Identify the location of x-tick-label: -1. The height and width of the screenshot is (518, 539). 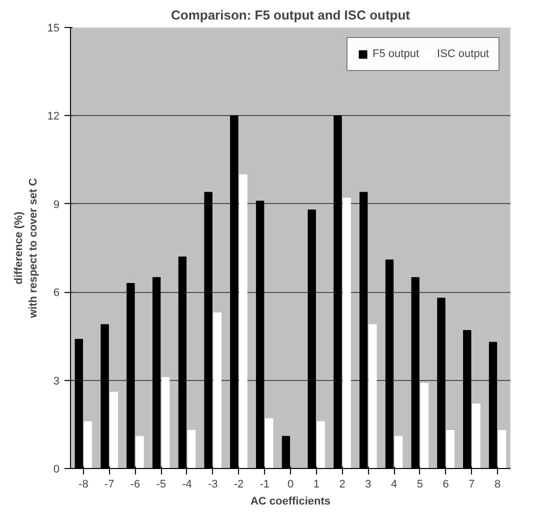
(265, 484).